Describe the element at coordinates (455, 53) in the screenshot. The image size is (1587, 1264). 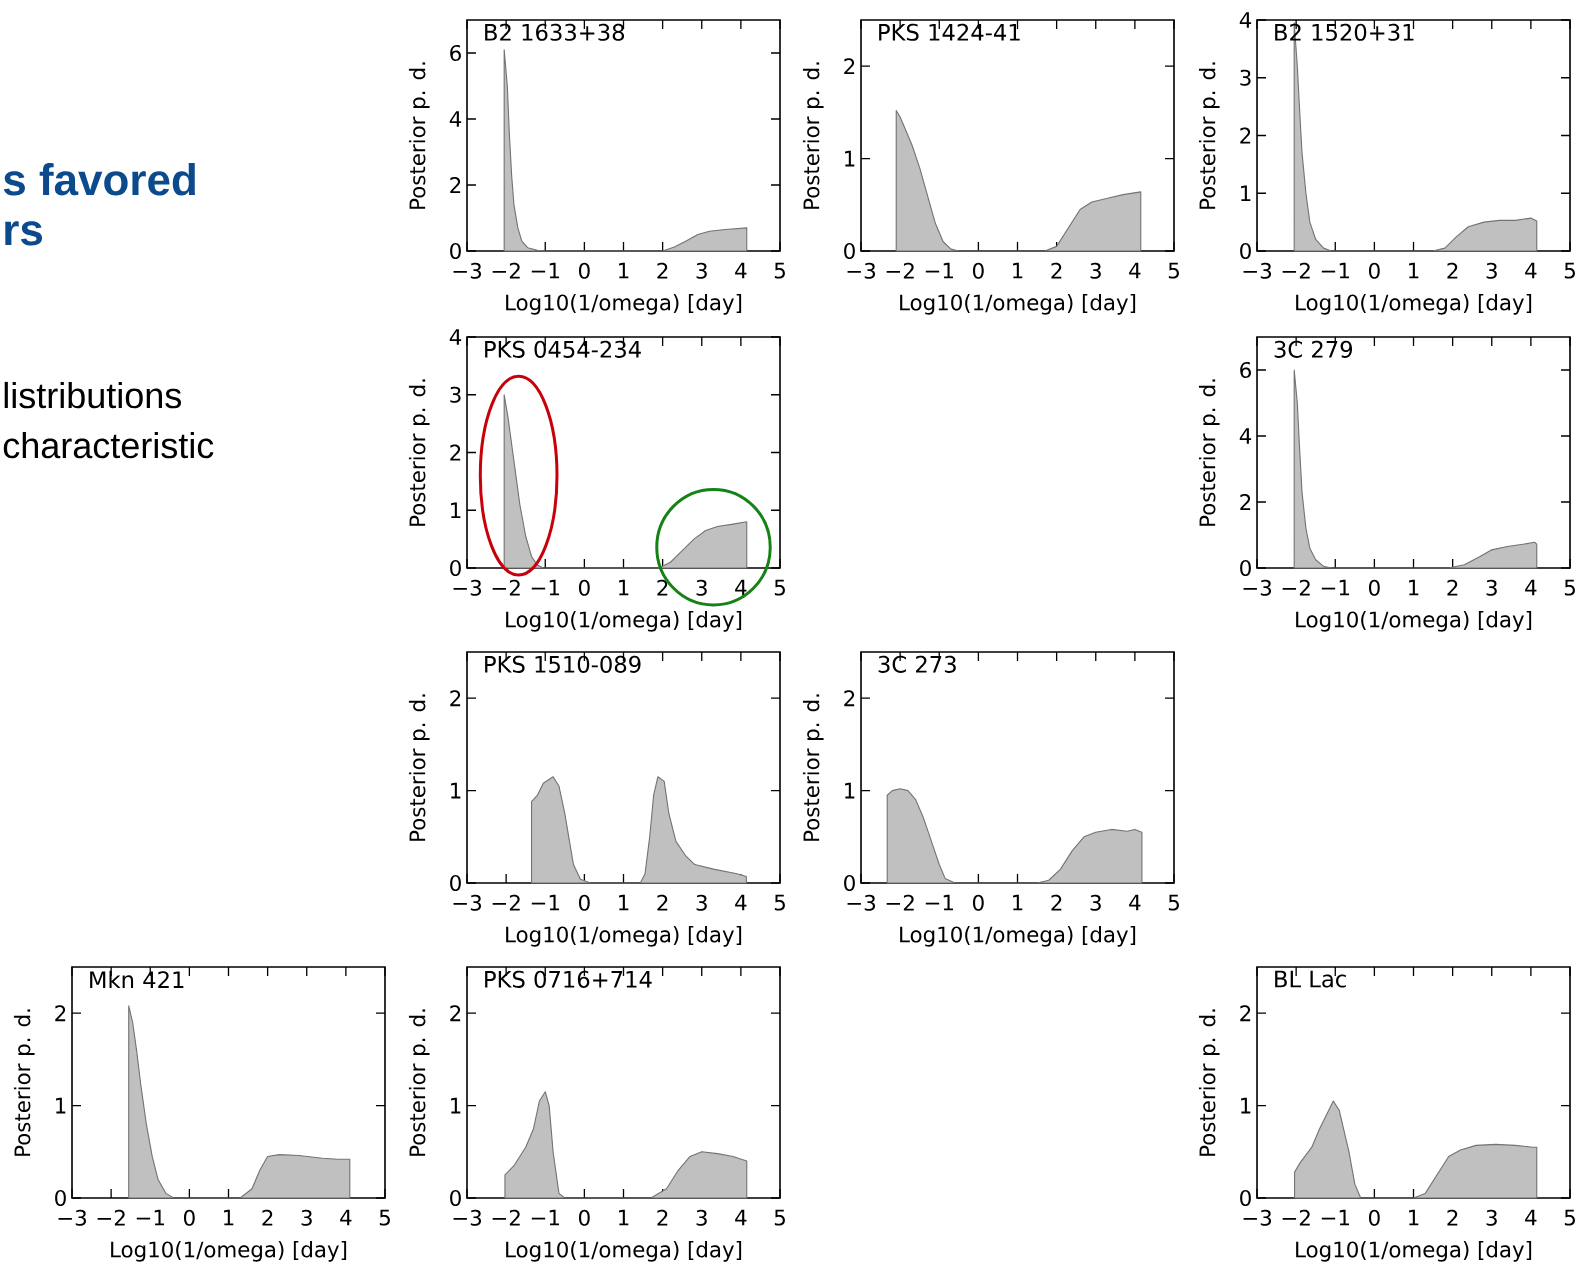
I see `y-tick-label: 6` at that location.